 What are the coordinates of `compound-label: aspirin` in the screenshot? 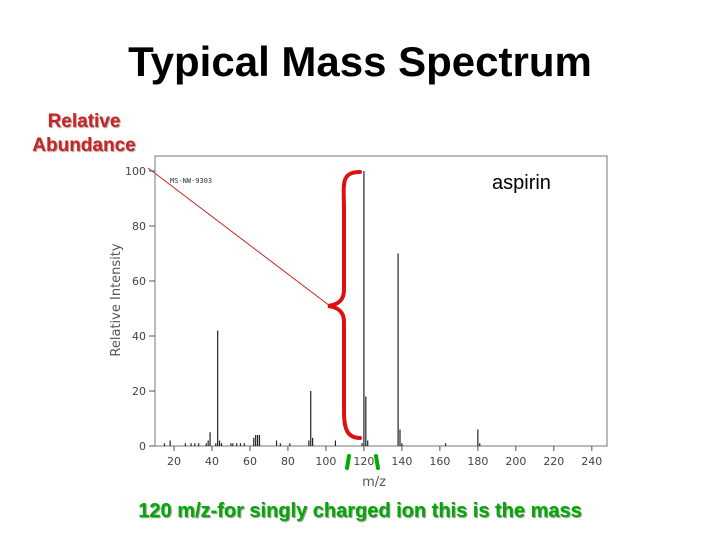 It's located at (521, 183).